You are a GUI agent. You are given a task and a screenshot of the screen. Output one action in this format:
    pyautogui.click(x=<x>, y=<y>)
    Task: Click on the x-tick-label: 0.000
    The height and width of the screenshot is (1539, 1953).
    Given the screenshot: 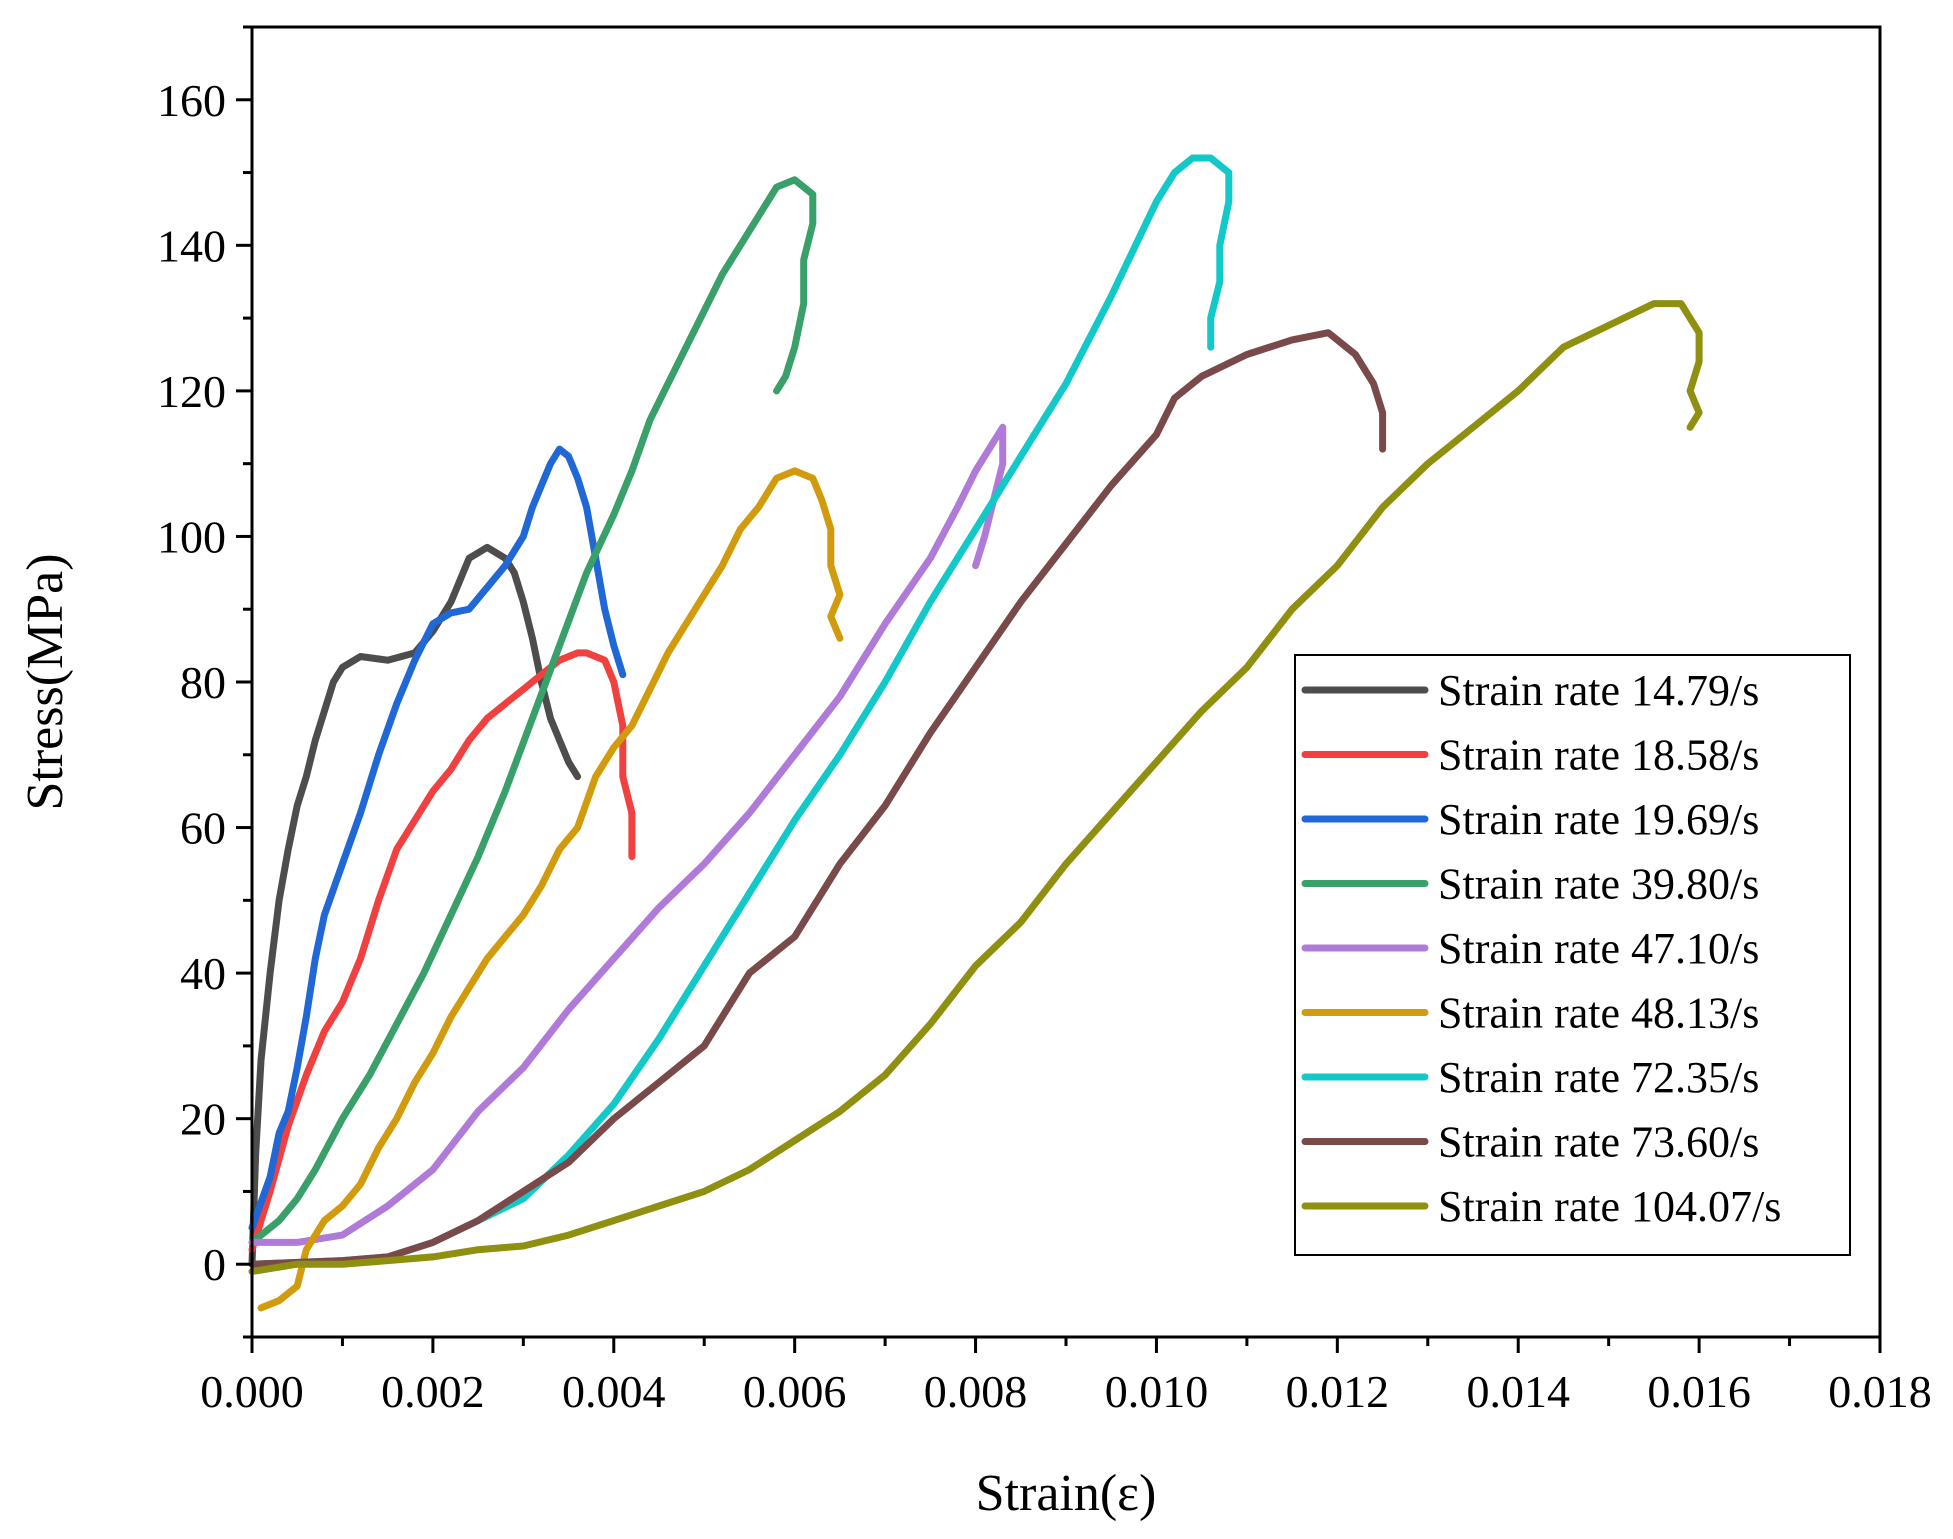 What is the action you would take?
    pyautogui.click(x=252, y=1391)
    